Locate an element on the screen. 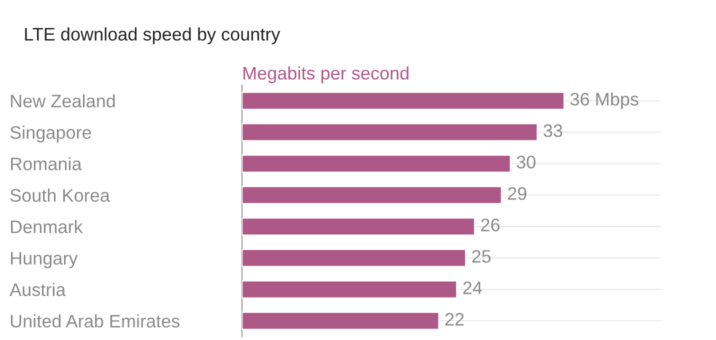 This screenshot has height=340, width=716. data-label: 25 is located at coordinates (481, 256).